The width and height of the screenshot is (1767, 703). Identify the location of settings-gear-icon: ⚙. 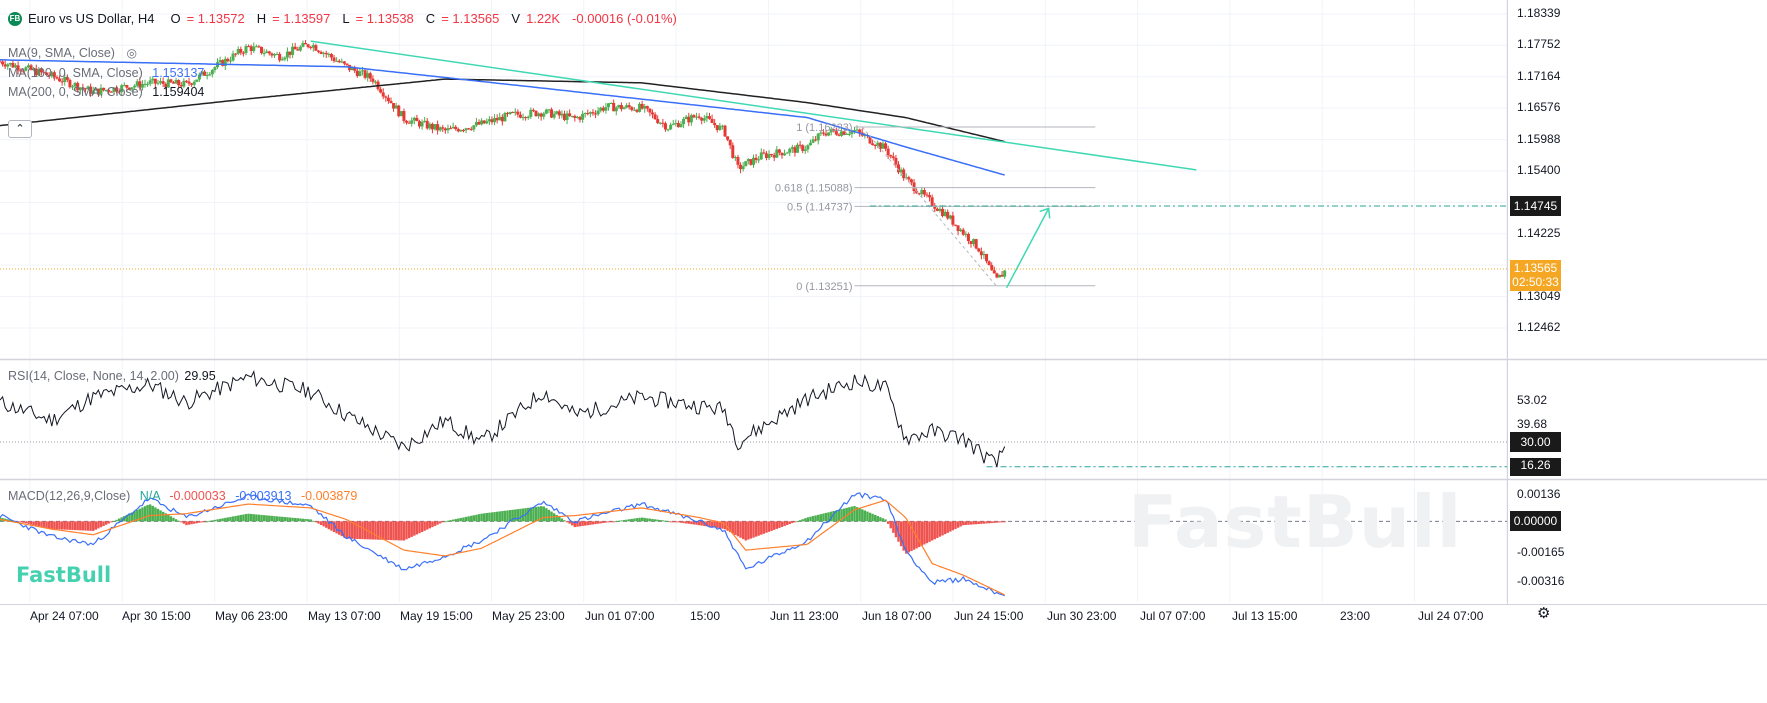
(1544, 613).